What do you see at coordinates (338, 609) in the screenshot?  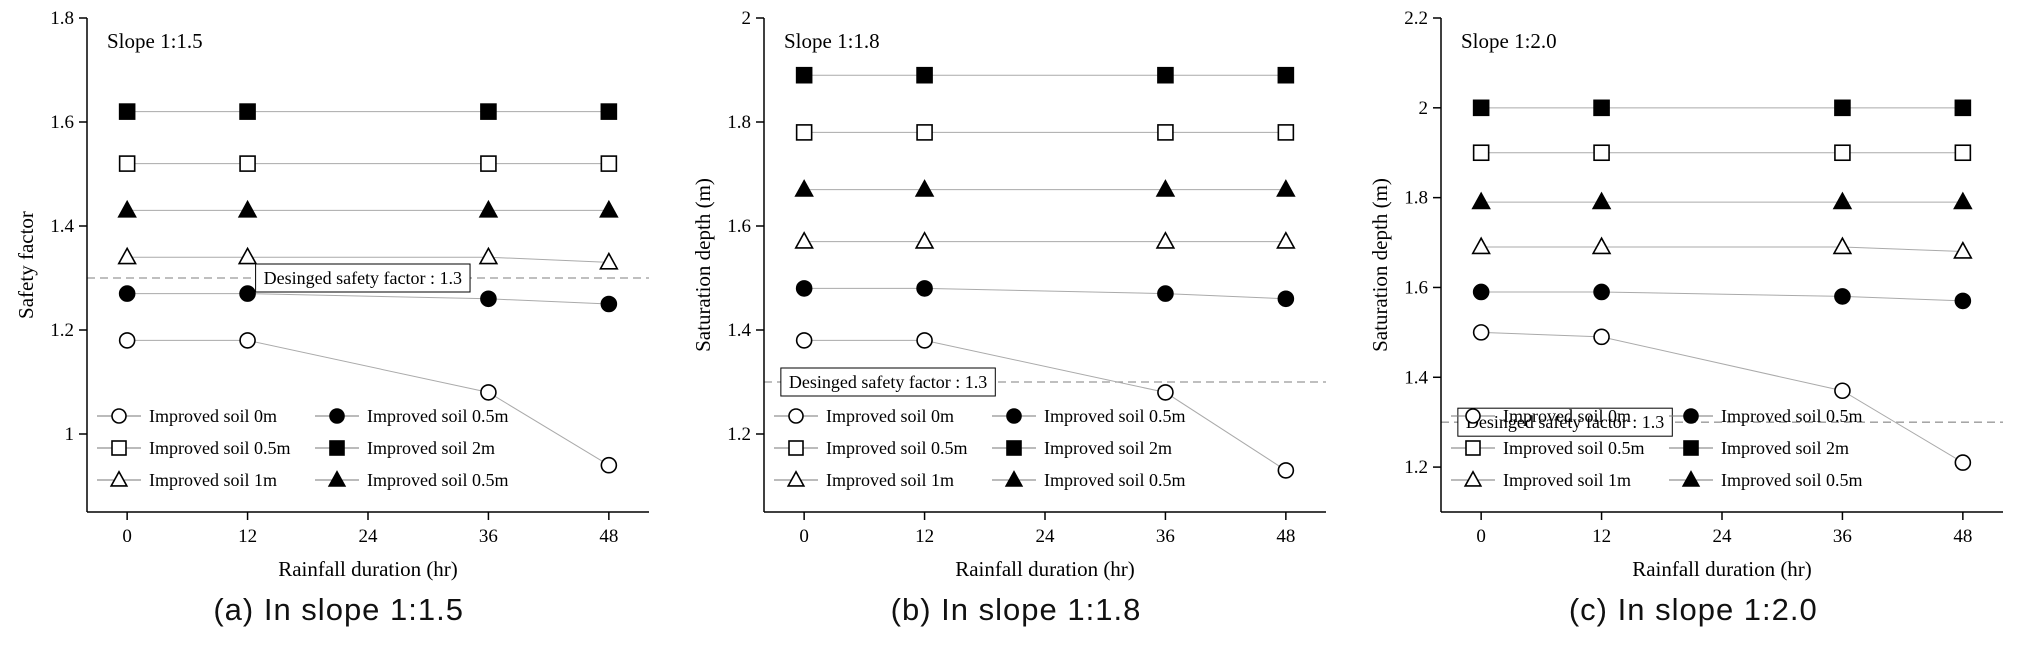 I see `chart-a-caption: (a) In slope 1:1.5` at bounding box center [338, 609].